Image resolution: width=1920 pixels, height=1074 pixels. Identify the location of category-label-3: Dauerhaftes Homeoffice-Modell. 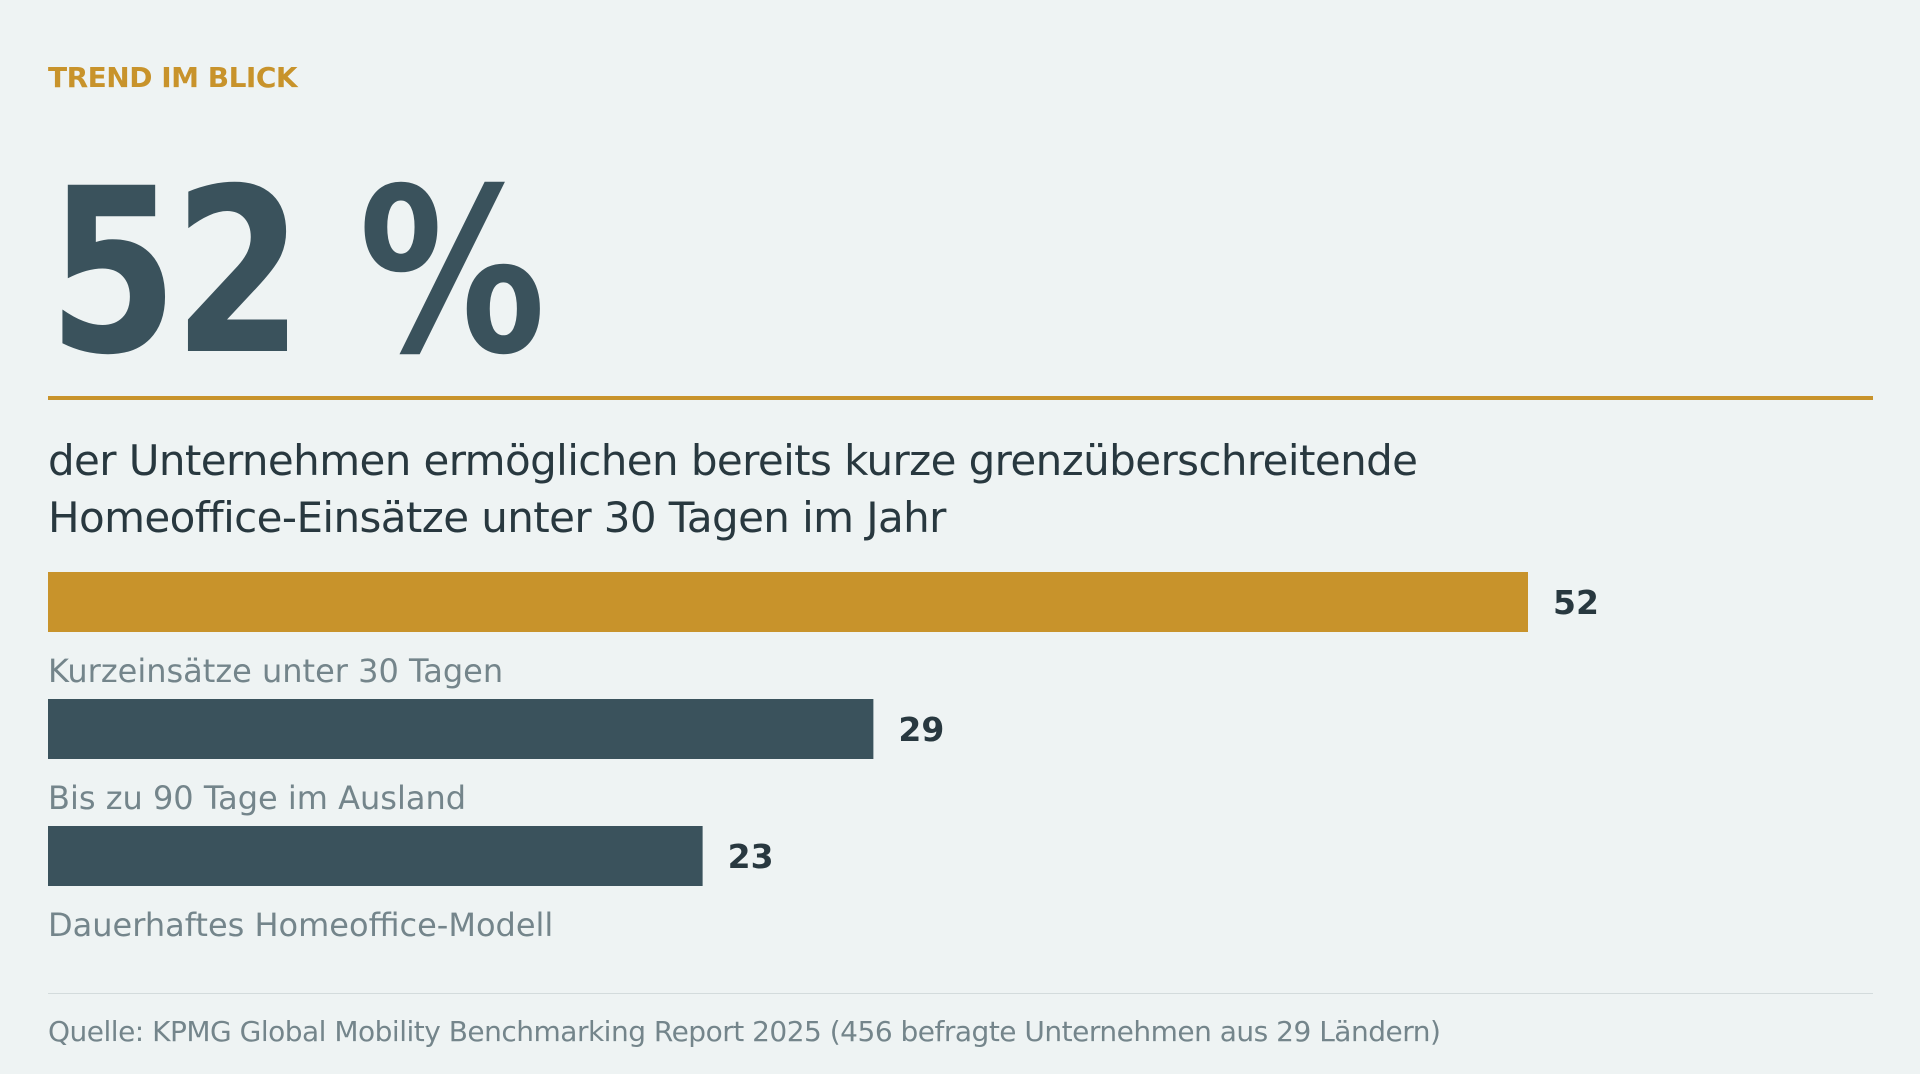
(300, 925).